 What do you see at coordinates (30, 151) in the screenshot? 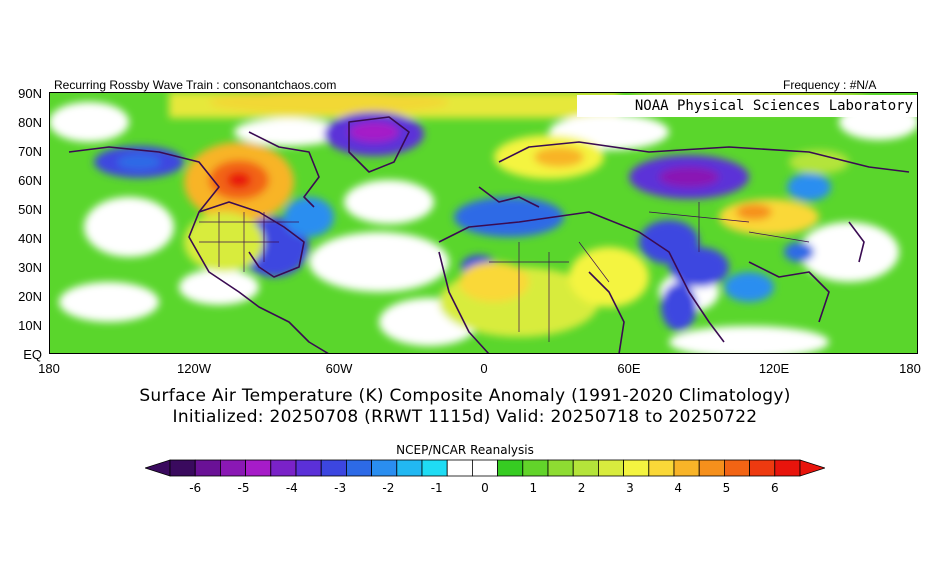
I see `lat-label: 70N` at bounding box center [30, 151].